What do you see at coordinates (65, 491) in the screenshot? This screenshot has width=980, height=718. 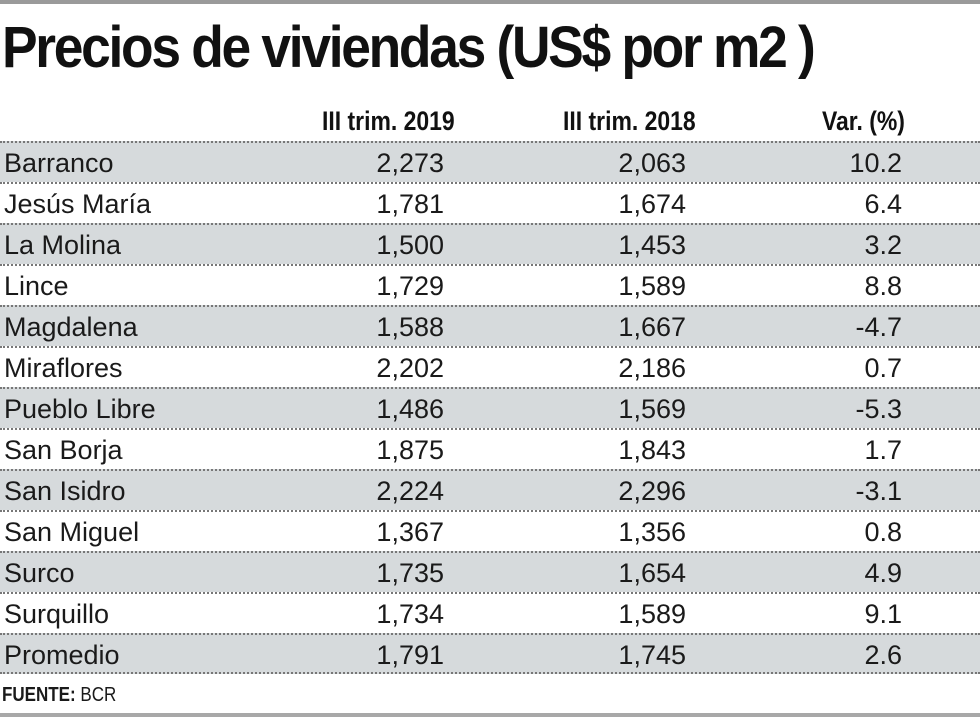 I see `district-cell: San Isidro` at bounding box center [65, 491].